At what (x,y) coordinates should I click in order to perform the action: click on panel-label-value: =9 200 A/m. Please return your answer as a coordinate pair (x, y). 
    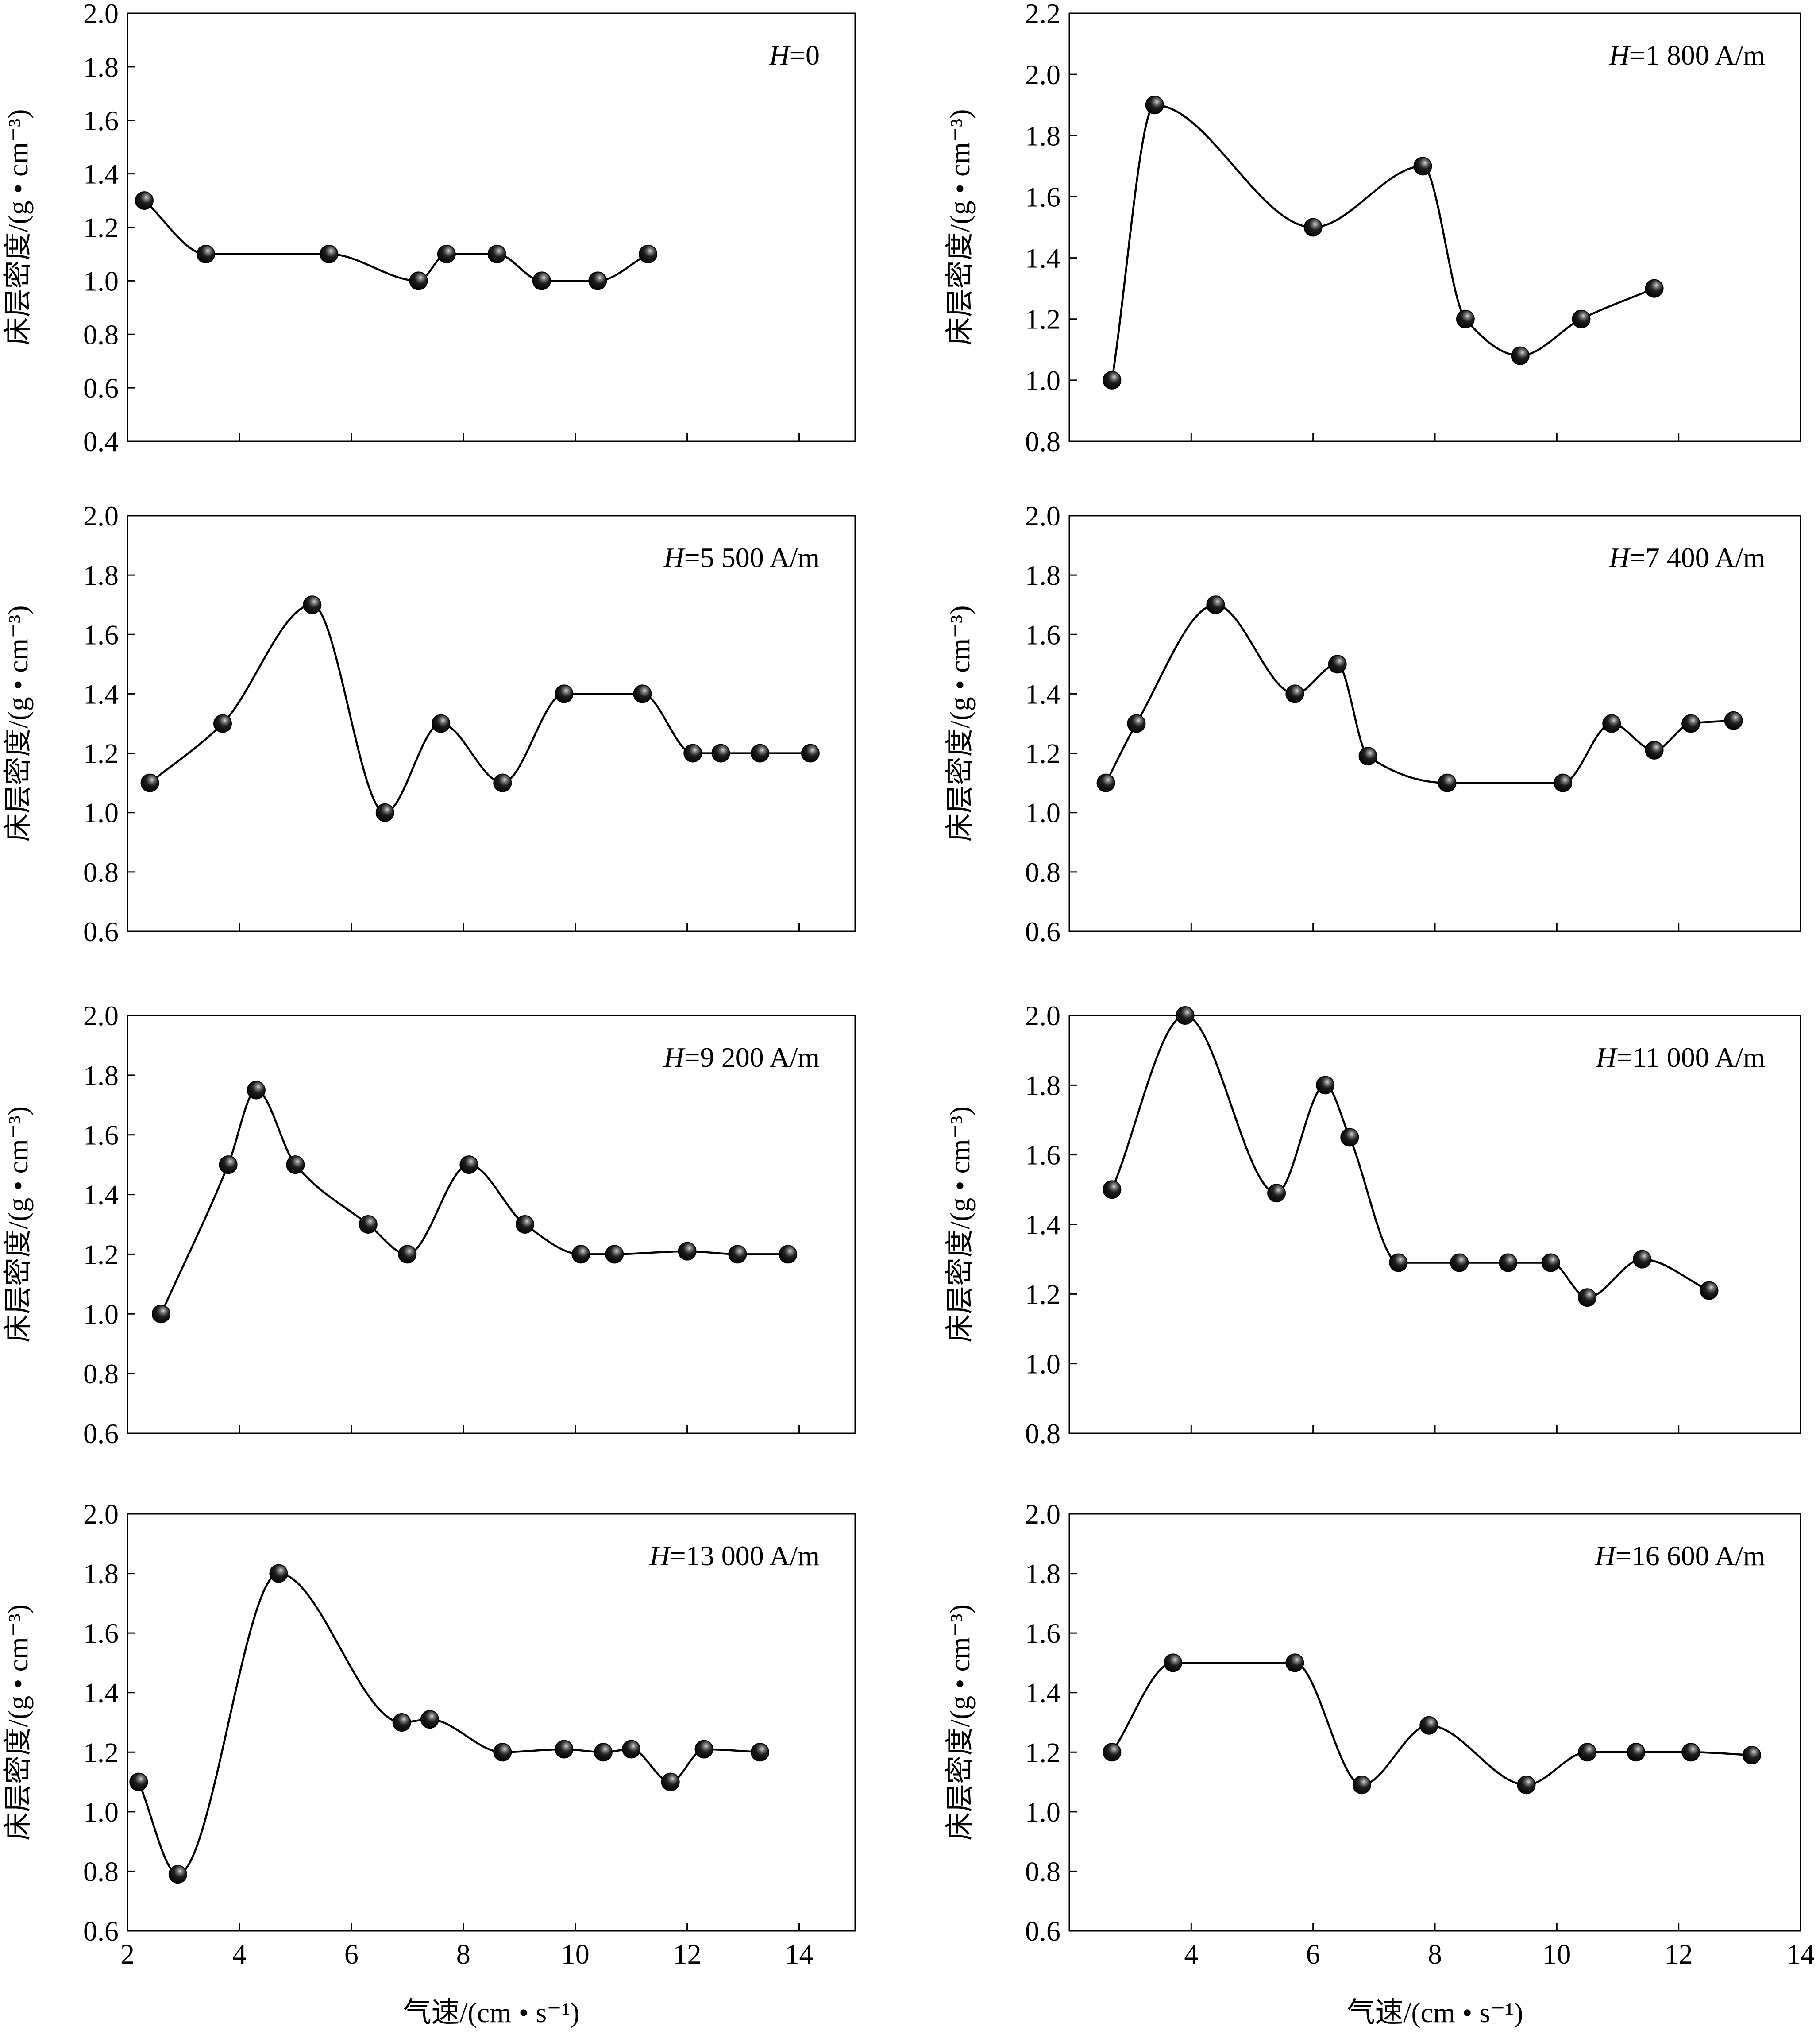
    Looking at the image, I should click on (752, 1057).